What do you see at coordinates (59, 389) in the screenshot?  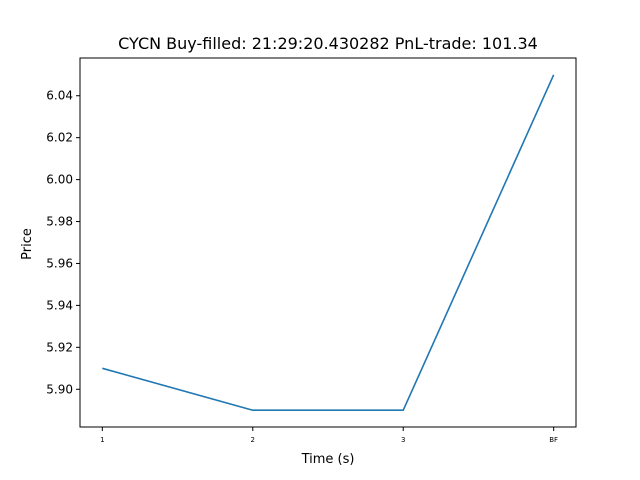 I see `y-tick-label: 5.90` at bounding box center [59, 389].